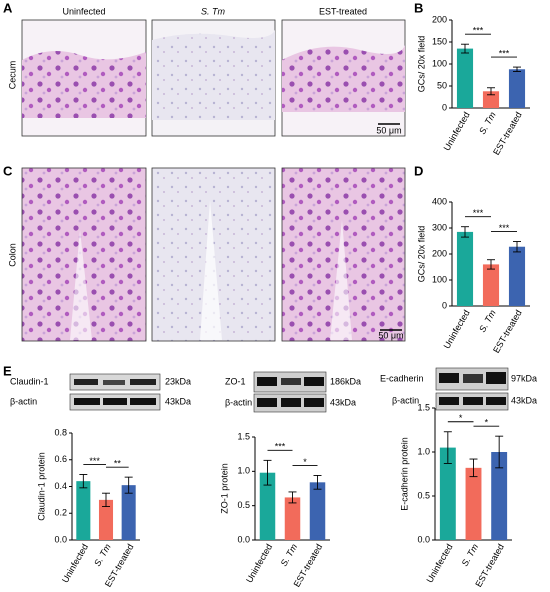 The image size is (550, 592). I want to click on y-tick-label: 0.4, so click(60, 486).